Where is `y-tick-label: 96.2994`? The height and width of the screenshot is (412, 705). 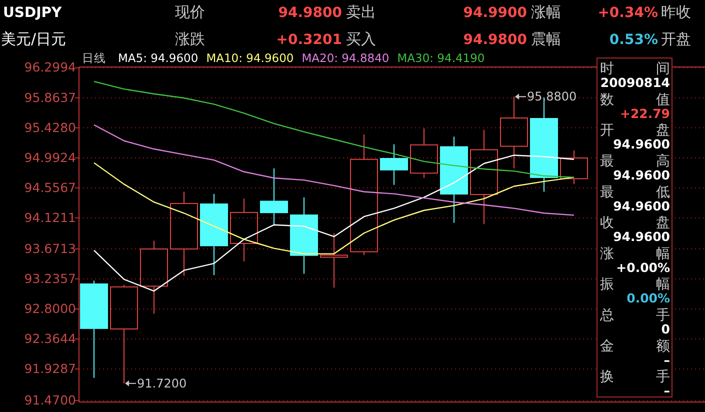 y-tick-label: 96.2994 is located at coordinates (50, 67).